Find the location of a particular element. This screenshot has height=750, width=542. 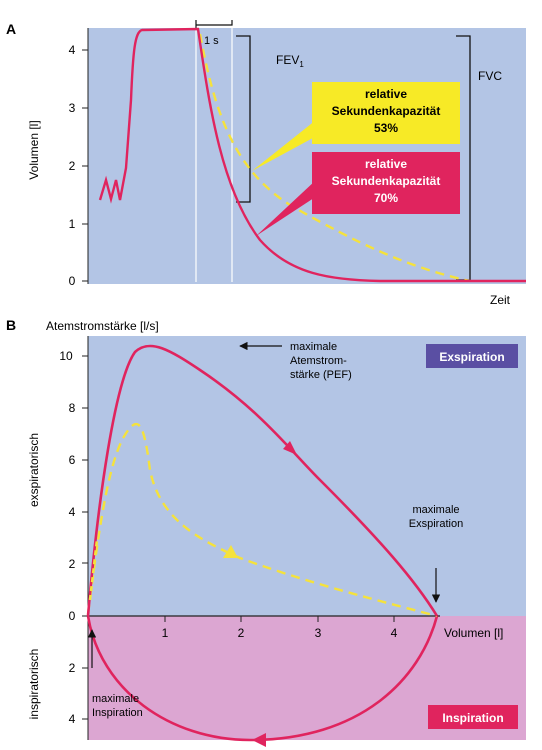

panel-a-ytick: 1 is located at coordinates (72, 224).